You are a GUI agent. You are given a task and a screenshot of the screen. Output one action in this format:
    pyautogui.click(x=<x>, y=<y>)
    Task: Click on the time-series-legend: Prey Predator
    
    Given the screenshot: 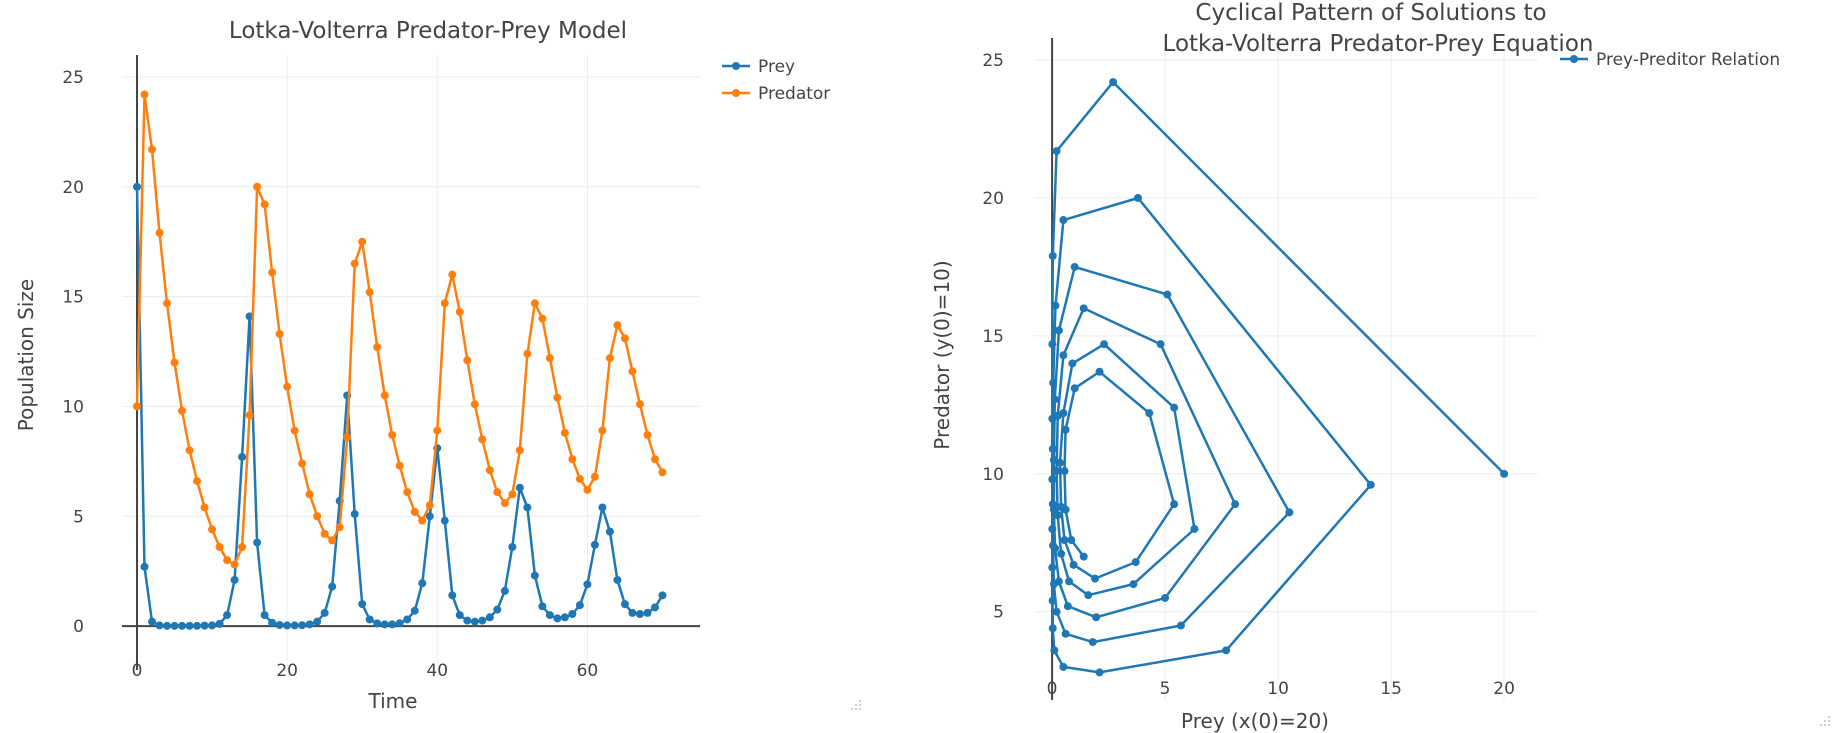 What is the action you would take?
    pyautogui.click(x=776, y=80)
    